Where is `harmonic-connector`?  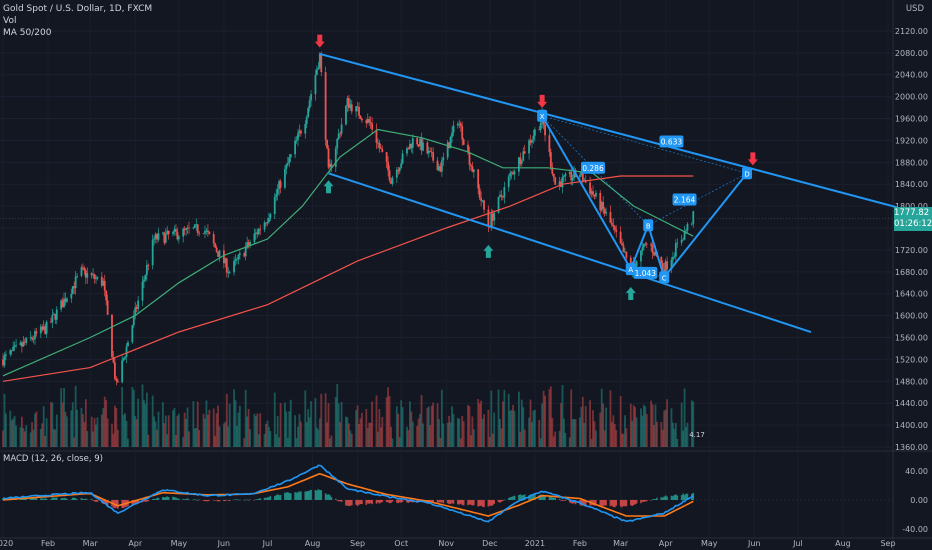
harmonic-connector is located at coordinates (645, 144).